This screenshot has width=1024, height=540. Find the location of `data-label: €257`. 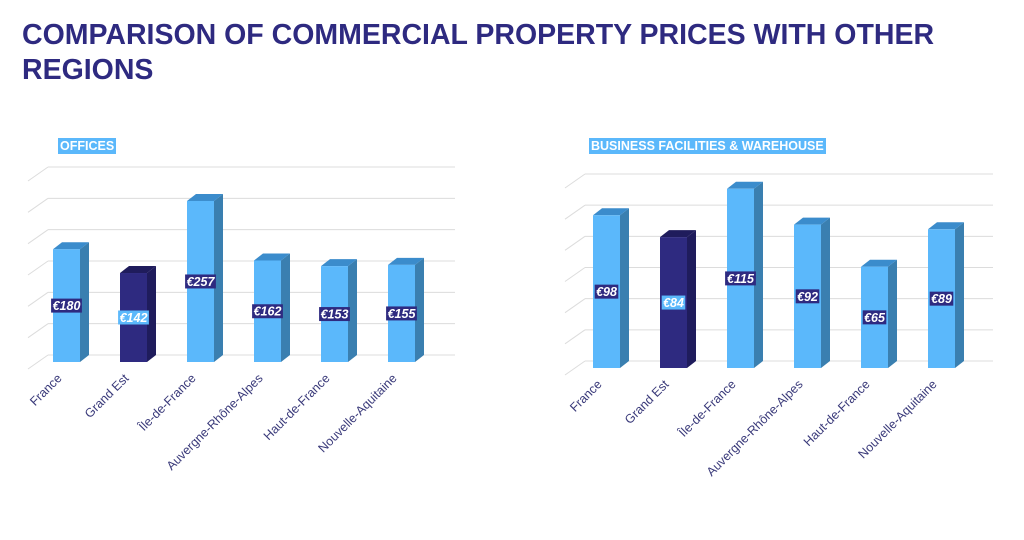

data-label: €257 is located at coordinates (201, 282).